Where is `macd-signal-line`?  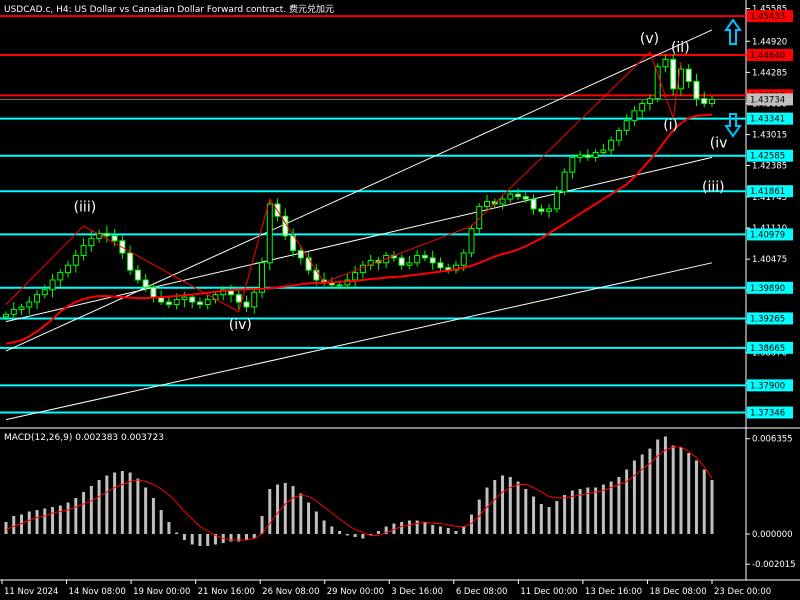 macd-signal-line is located at coordinates (359, 493).